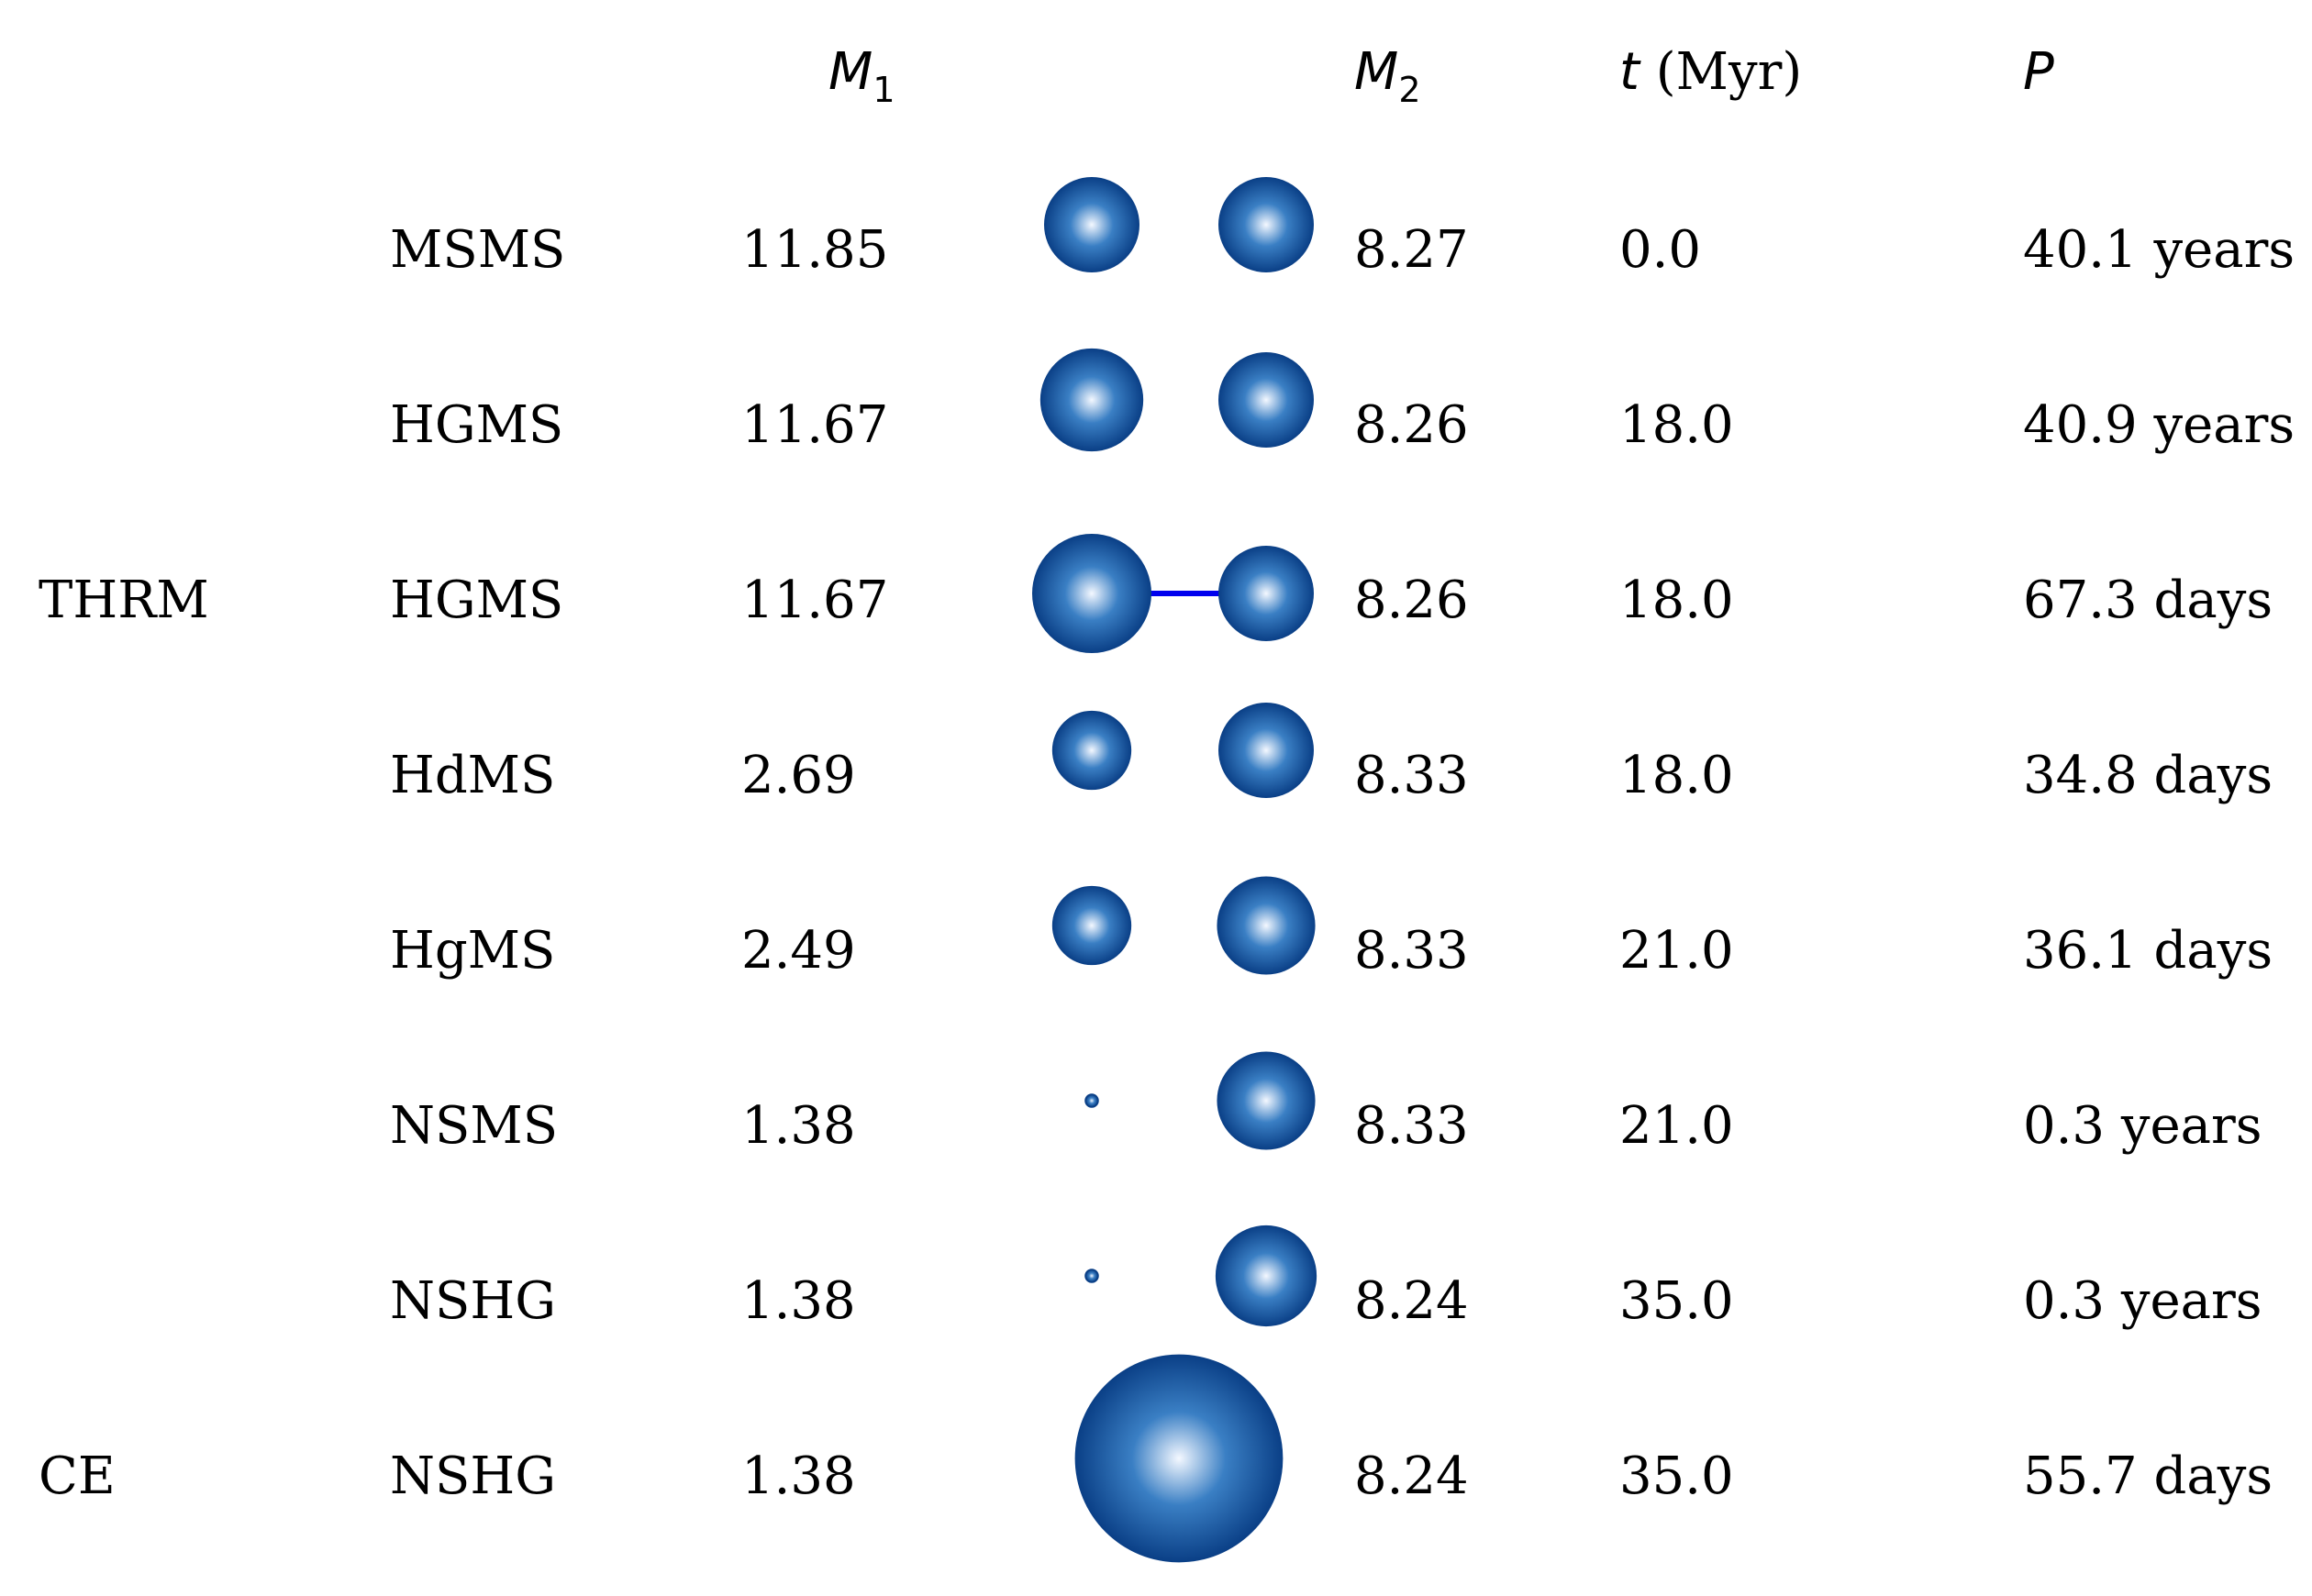 Image resolution: width=2312 pixels, height=1596 pixels. Describe the element at coordinates (1387, 76) in the screenshot. I see `header-m2: M2` at that location.